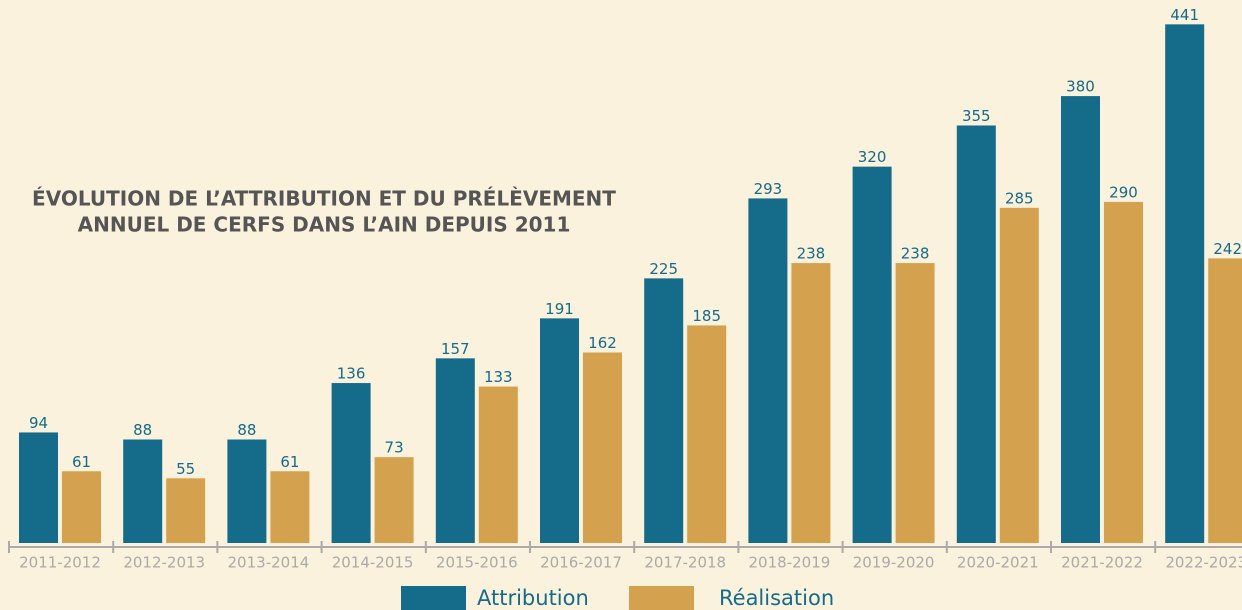  Describe the element at coordinates (394, 448) in the screenshot. I see `value-label: 73` at that location.